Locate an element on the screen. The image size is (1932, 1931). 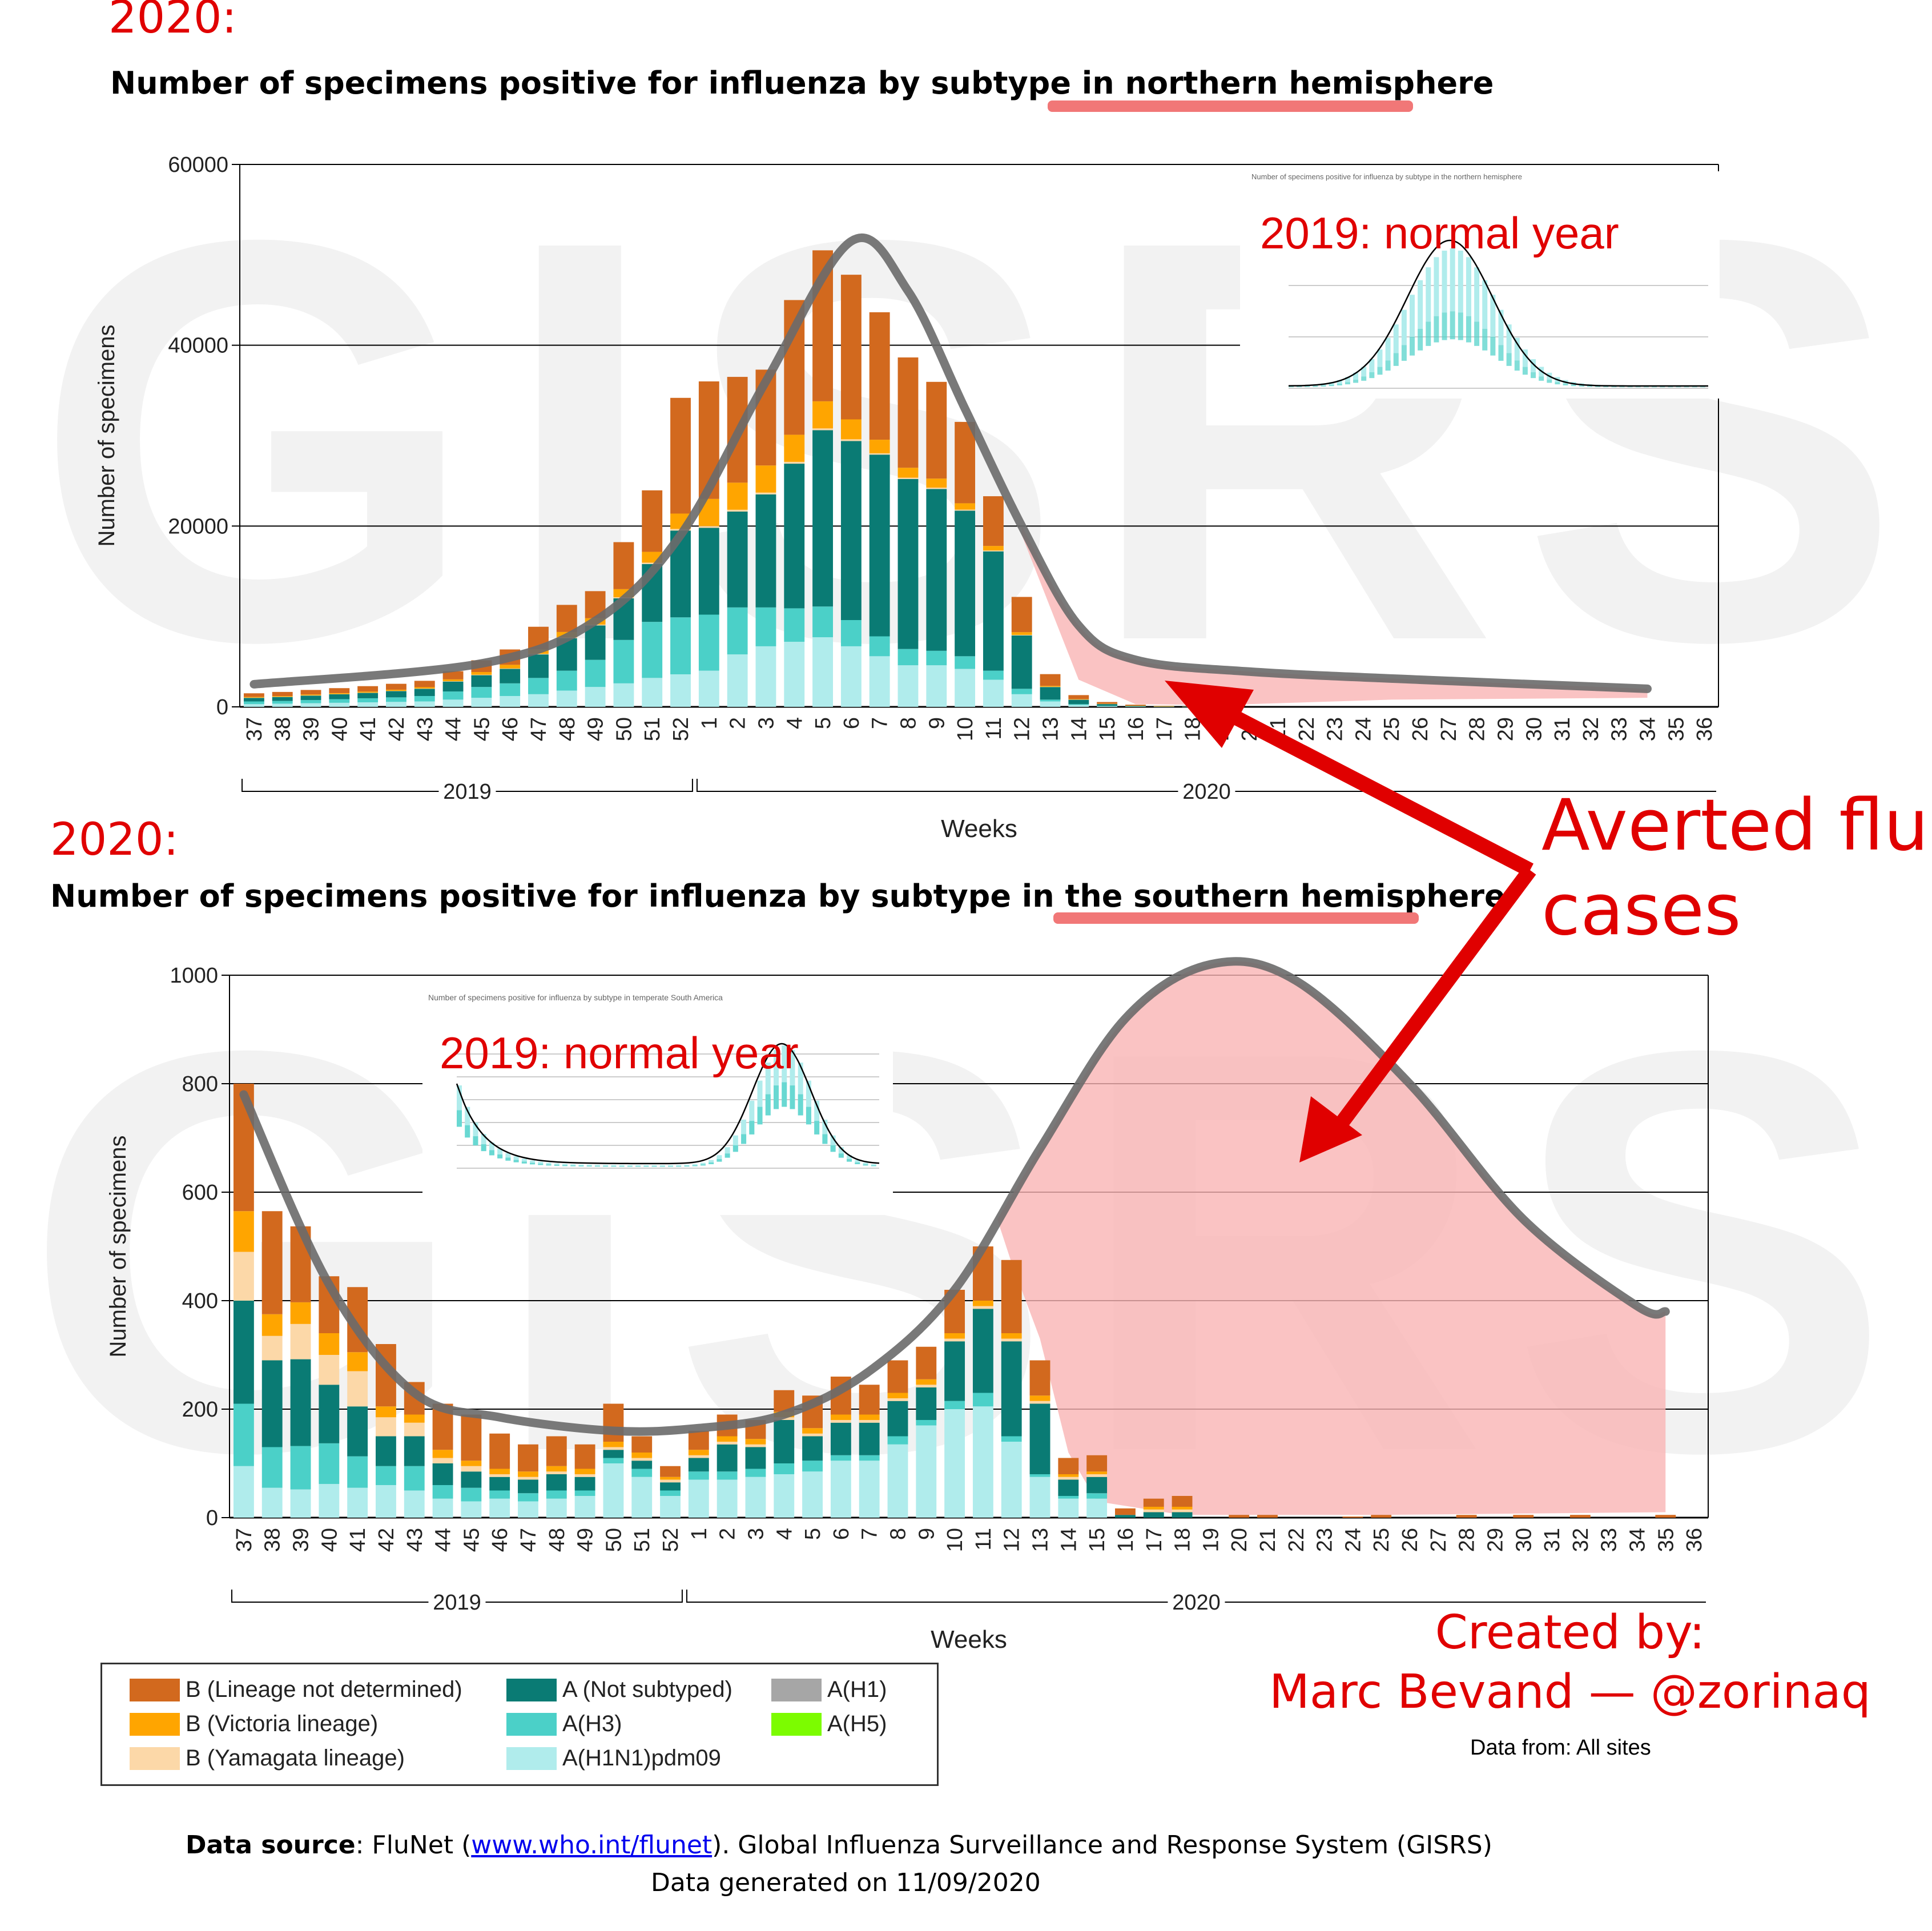
credit-line2: Marc Bevand — @zorinaq is located at coordinates (1570, 1692).